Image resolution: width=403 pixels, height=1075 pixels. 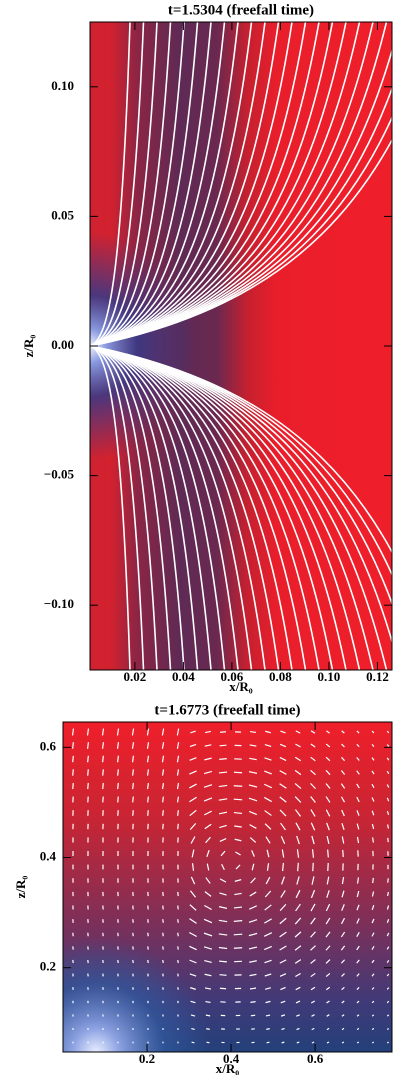 What do you see at coordinates (241, 10) in the screenshot?
I see `chart-title: t=1.5304 (freefall time)` at bounding box center [241, 10].